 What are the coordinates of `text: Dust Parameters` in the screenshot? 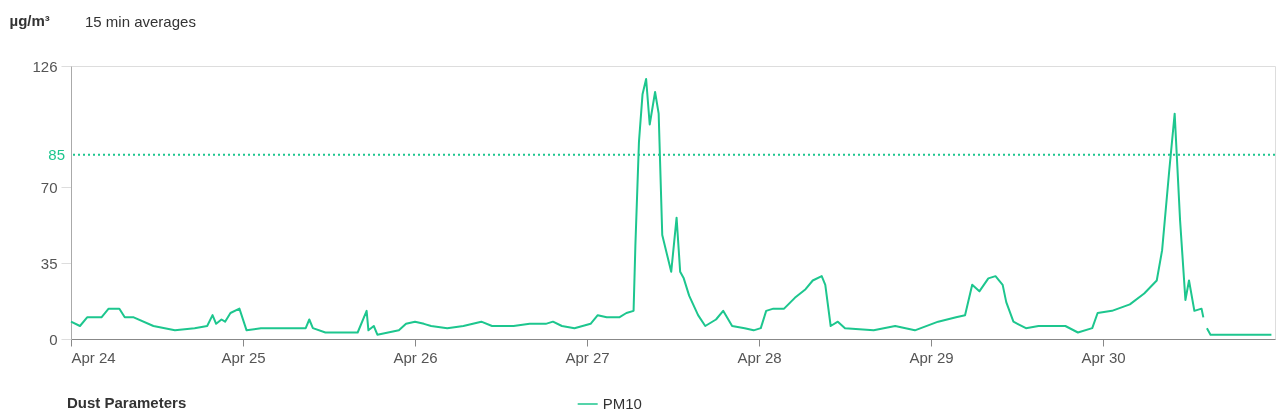 It's located at (127, 402).